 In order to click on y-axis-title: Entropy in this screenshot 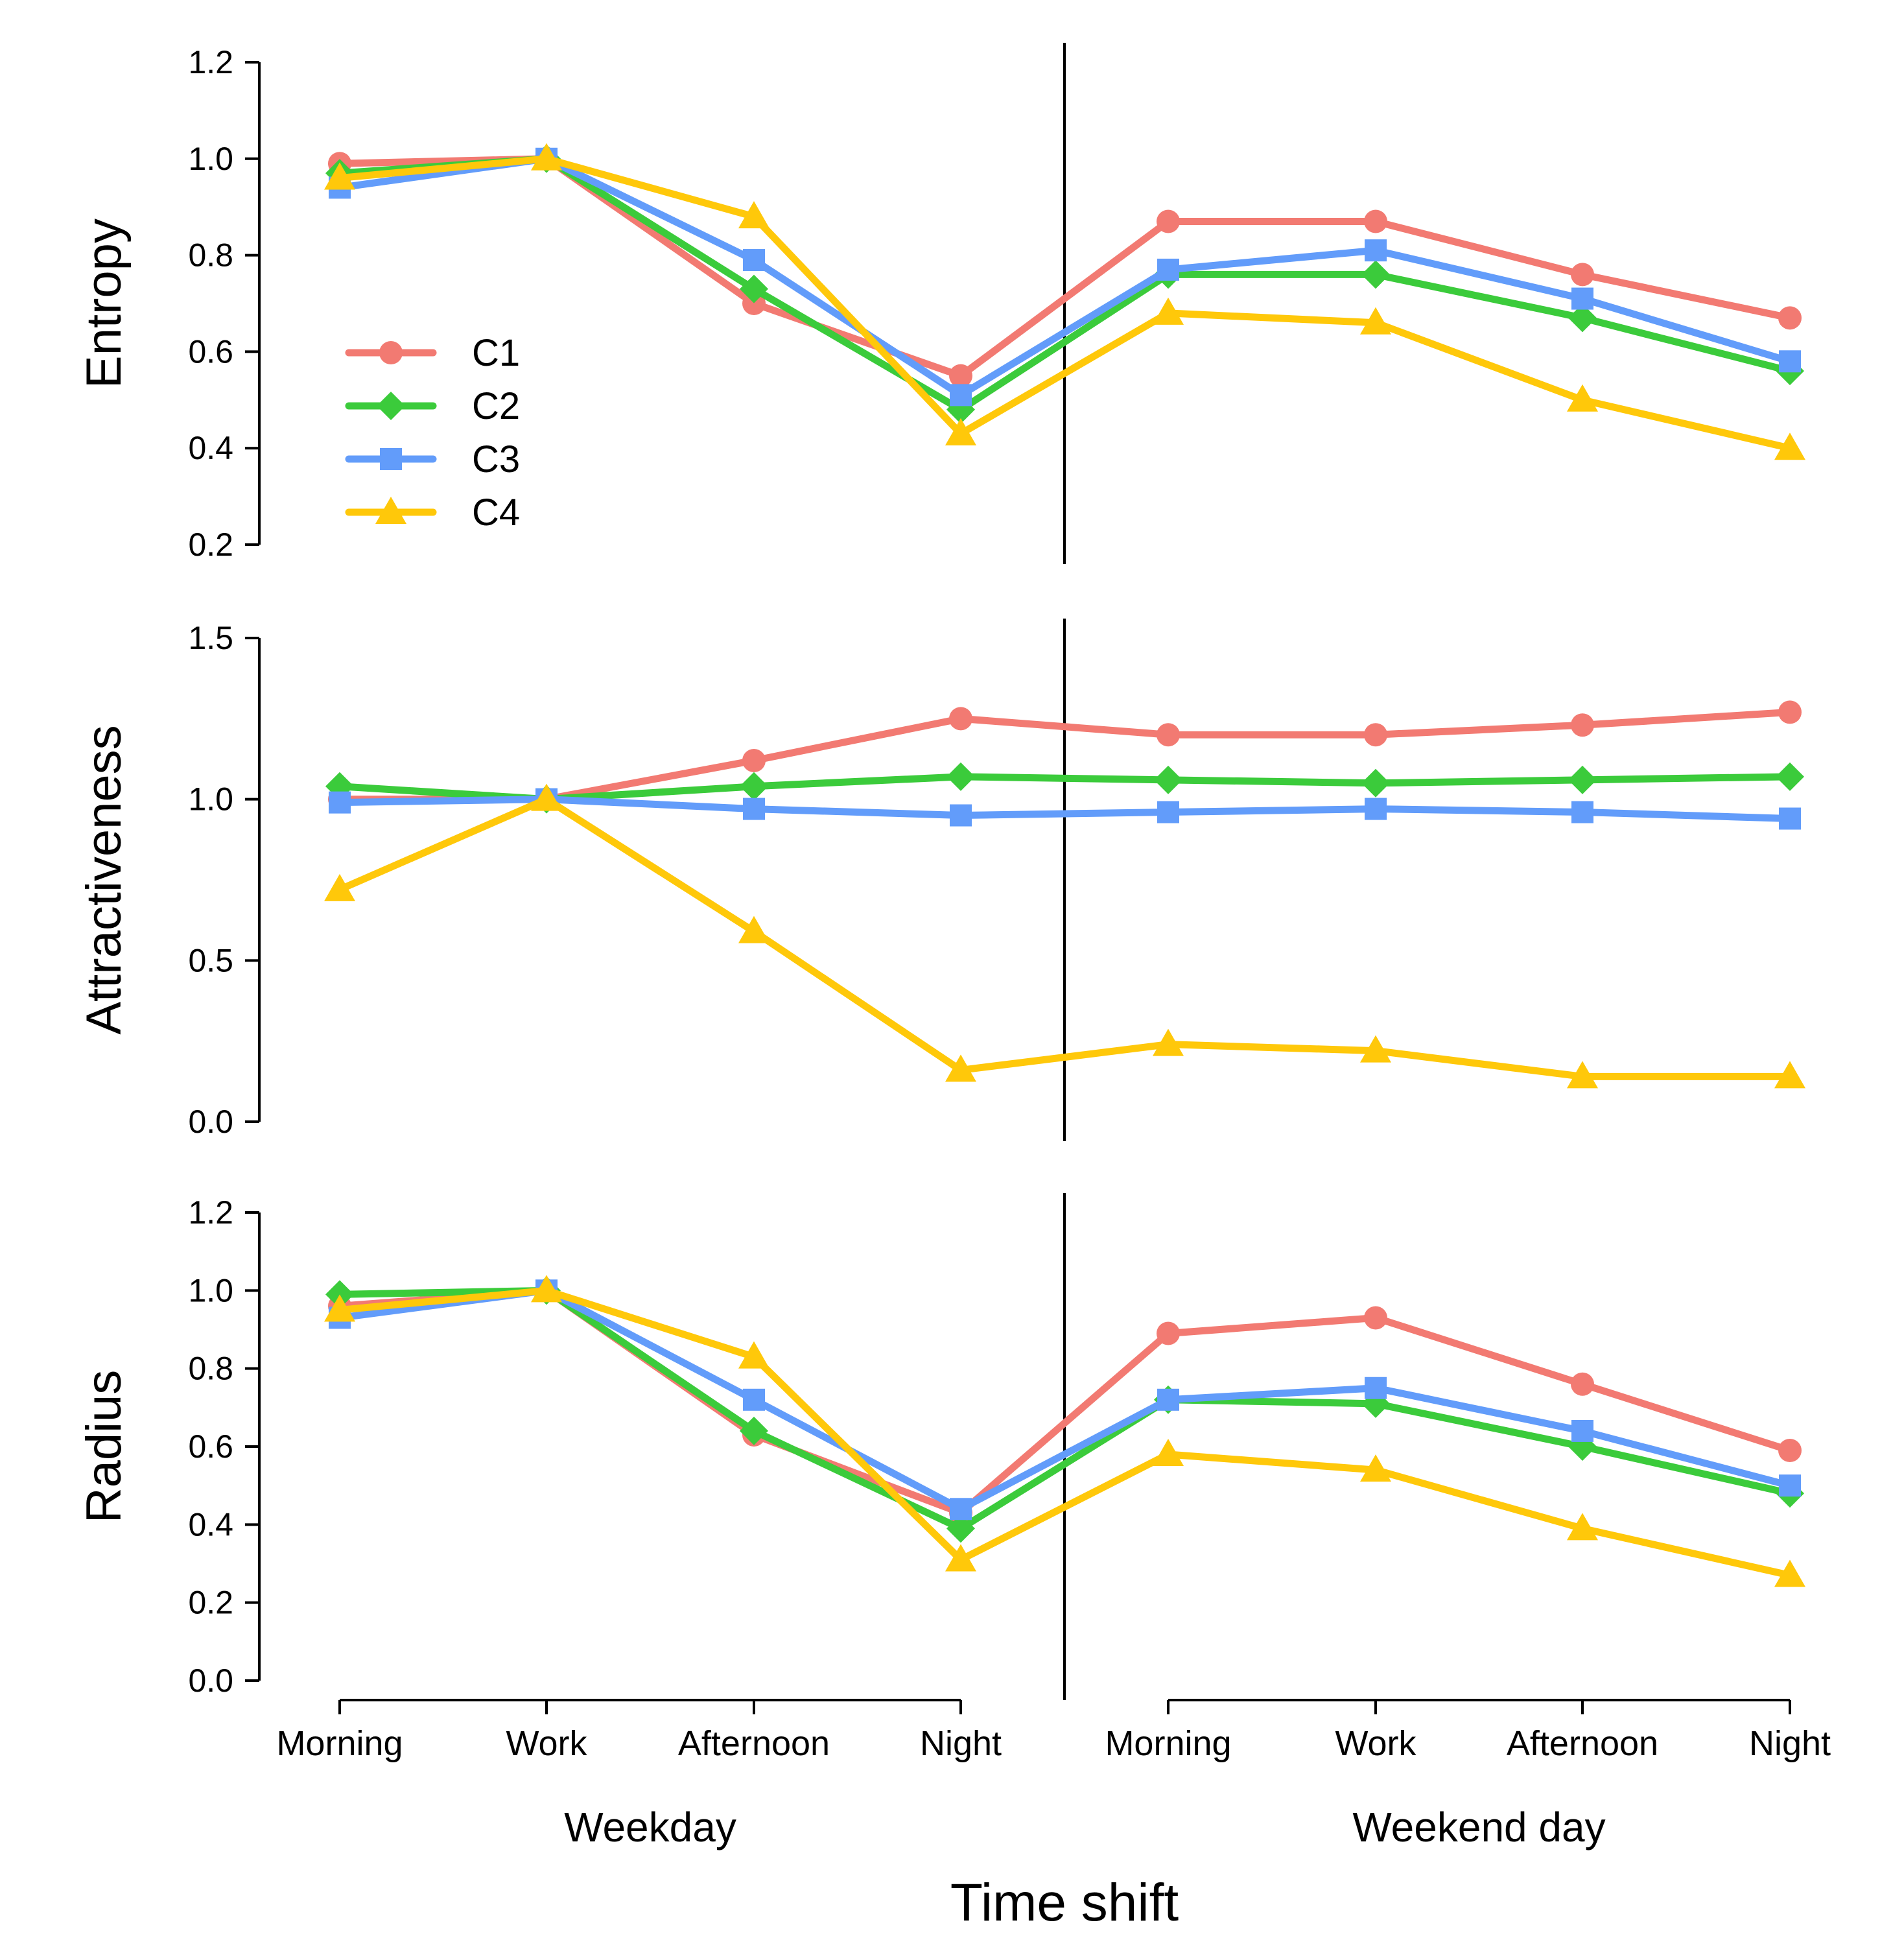, I will do `click(104, 303)`.